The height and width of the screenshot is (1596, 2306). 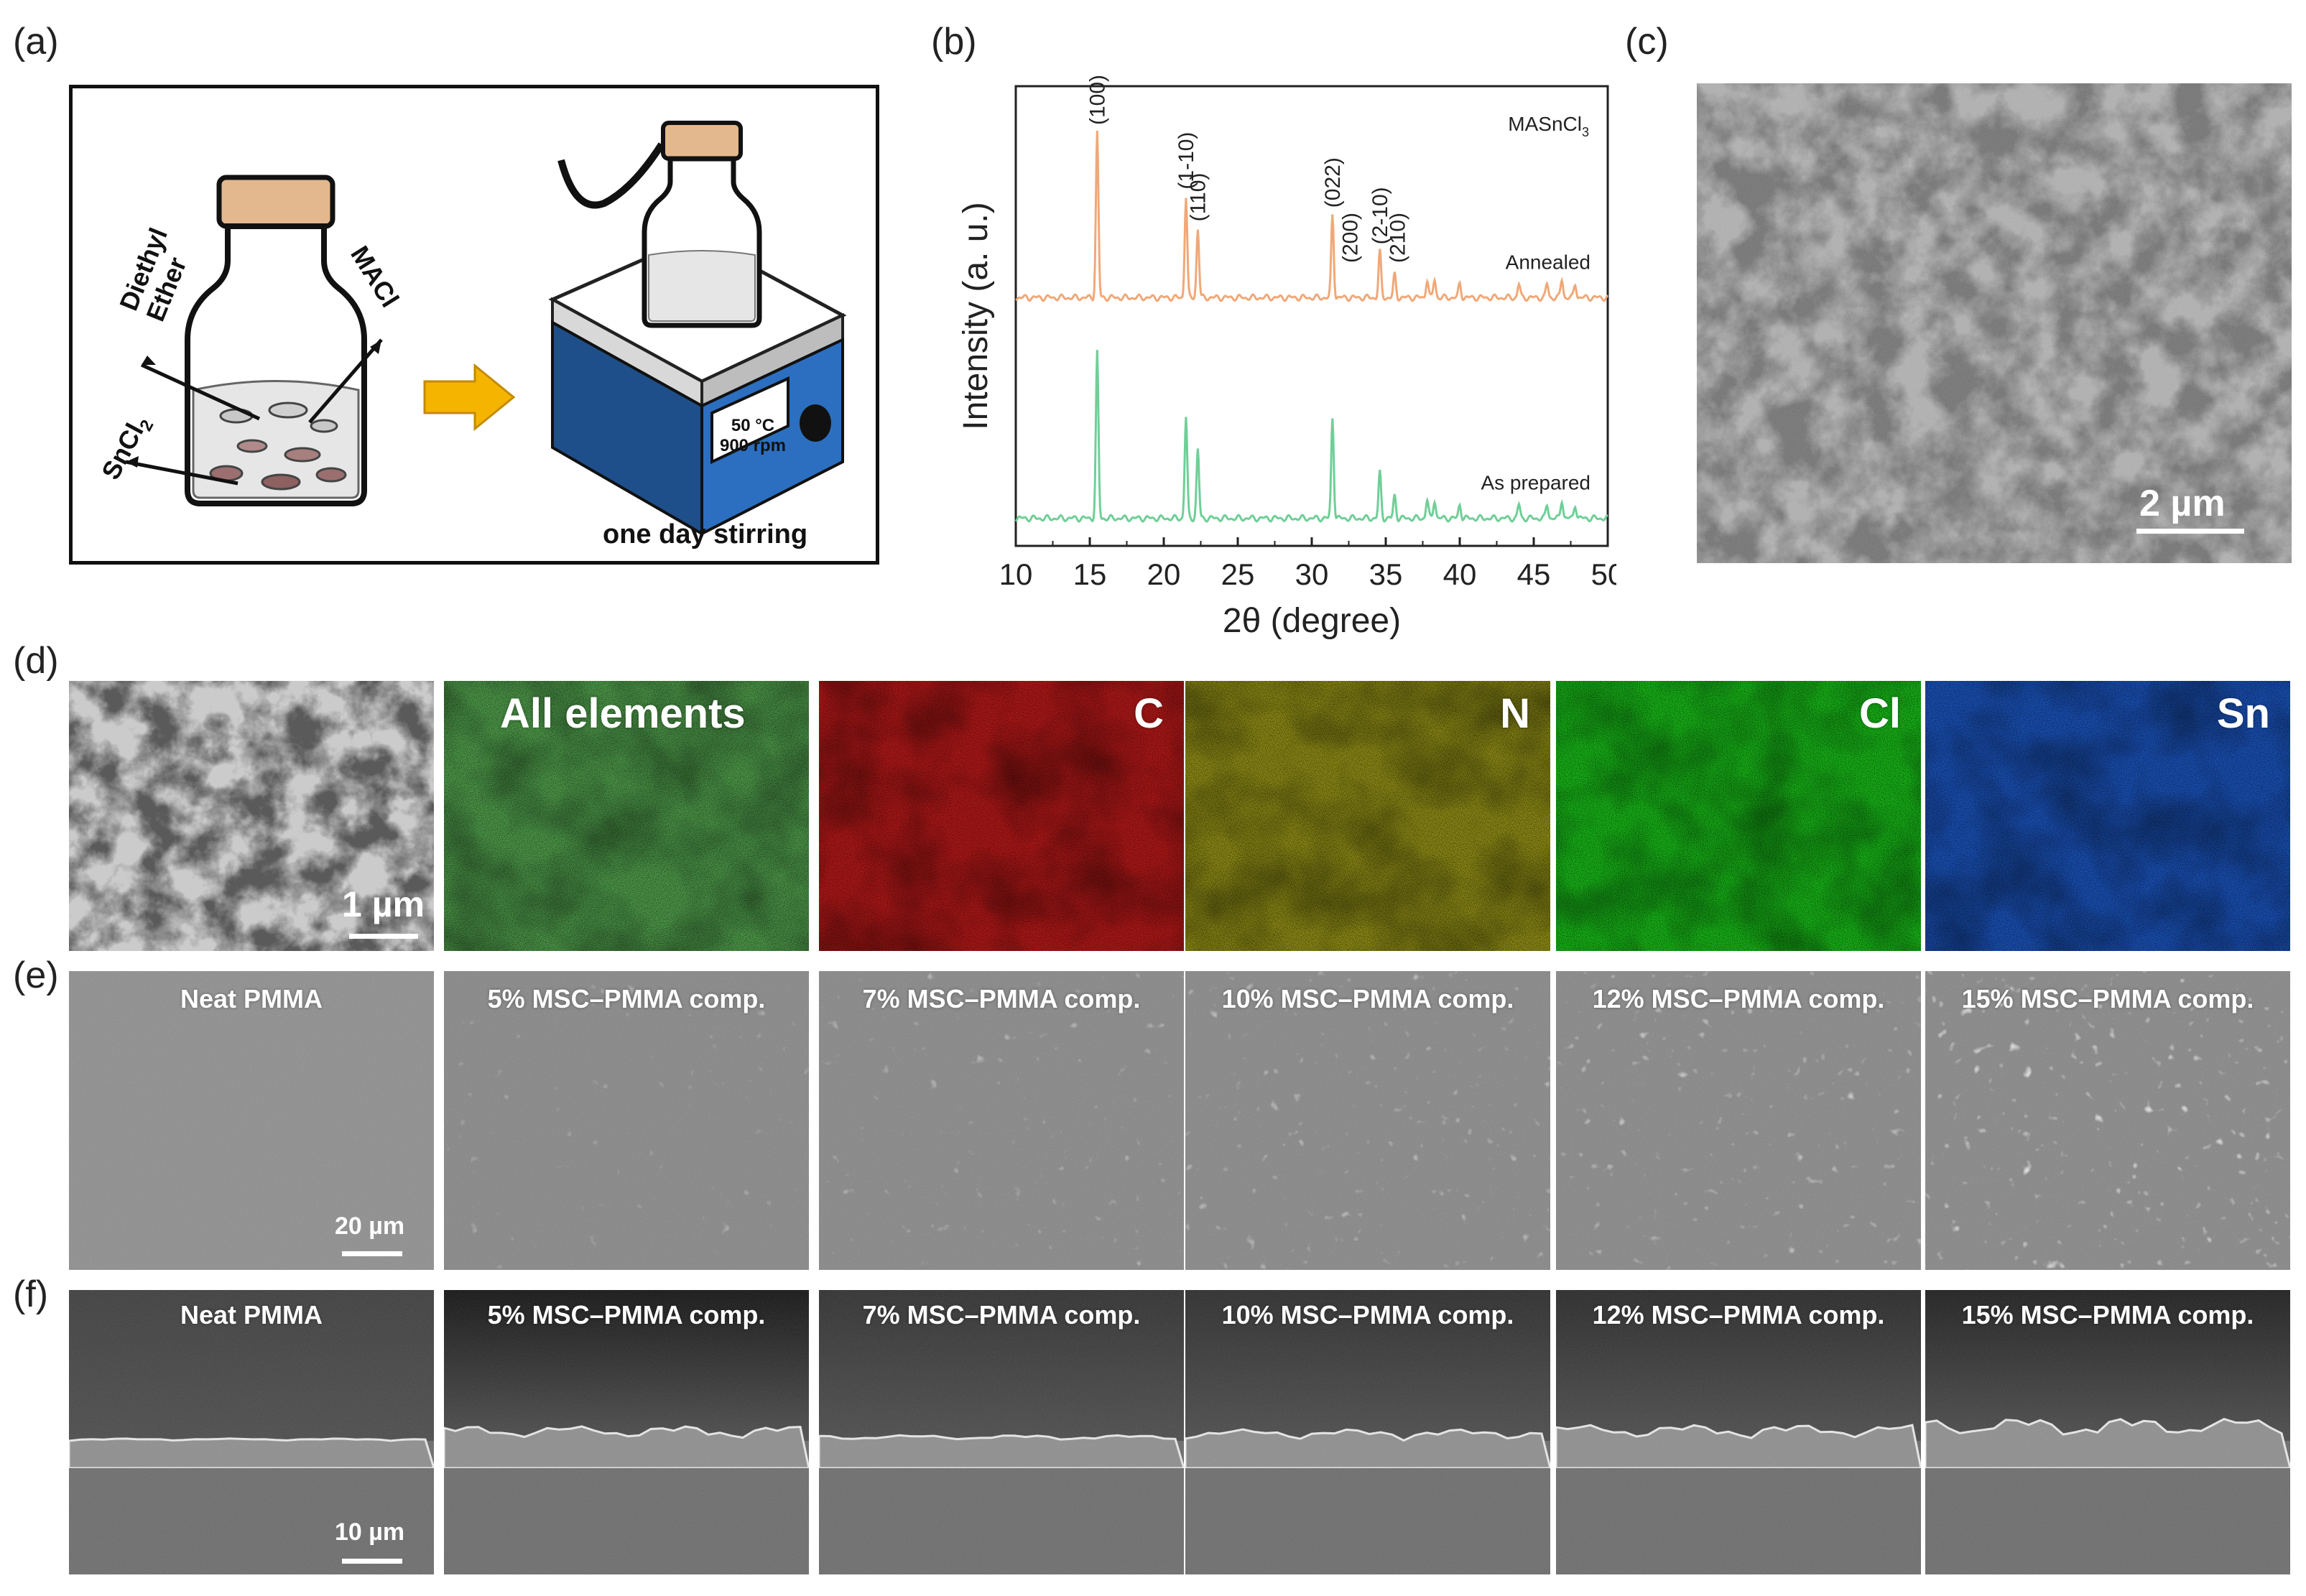 What do you see at coordinates (697, 339) in the screenshot?
I see `hotplate-icon` at bounding box center [697, 339].